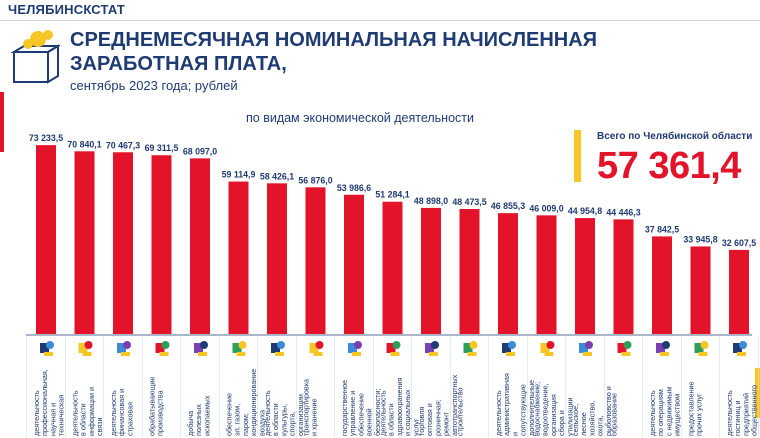 This screenshot has height=438, width=760. I want to click on value-label-16: 44 446,3, so click(623, 212).